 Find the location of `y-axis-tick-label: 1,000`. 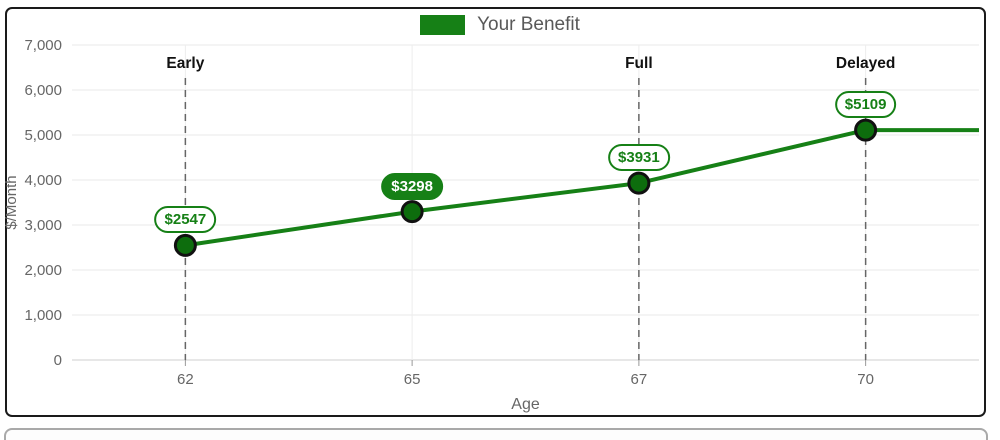

y-axis-tick-label: 1,000 is located at coordinates (43, 315).